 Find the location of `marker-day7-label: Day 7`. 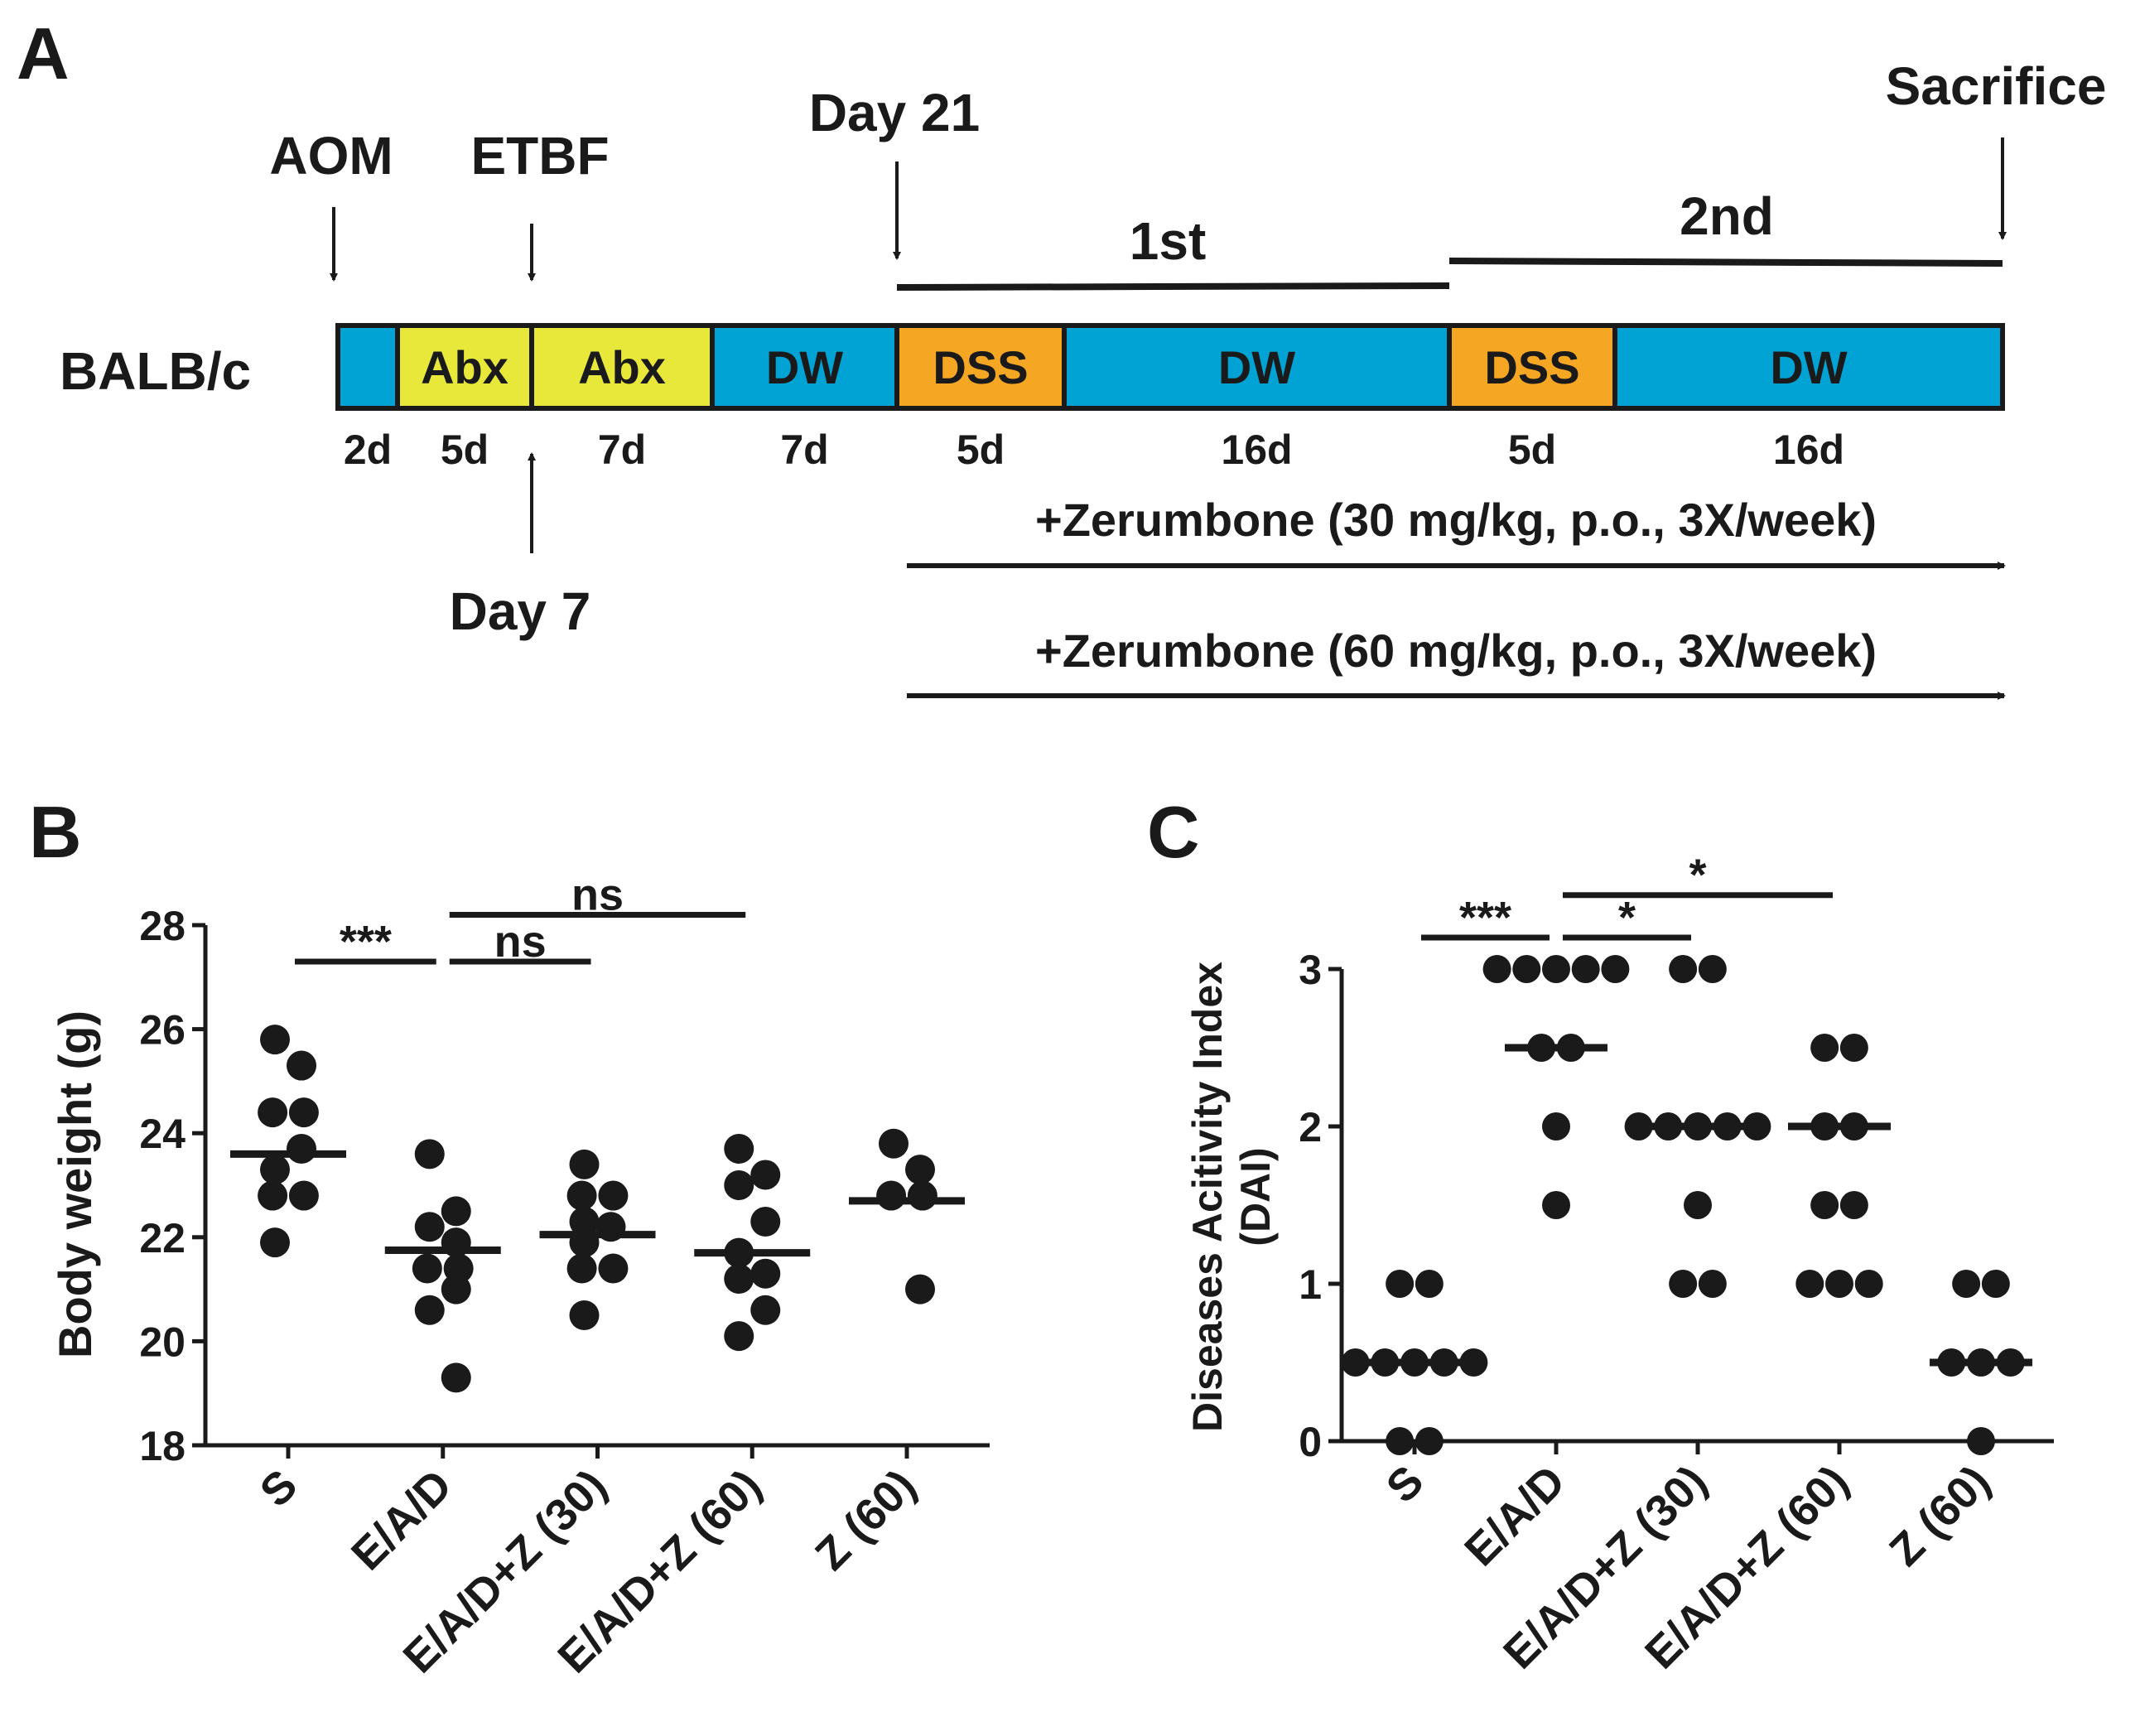

marker-day7-label: Day 7 is located at coordinates (520, 611).